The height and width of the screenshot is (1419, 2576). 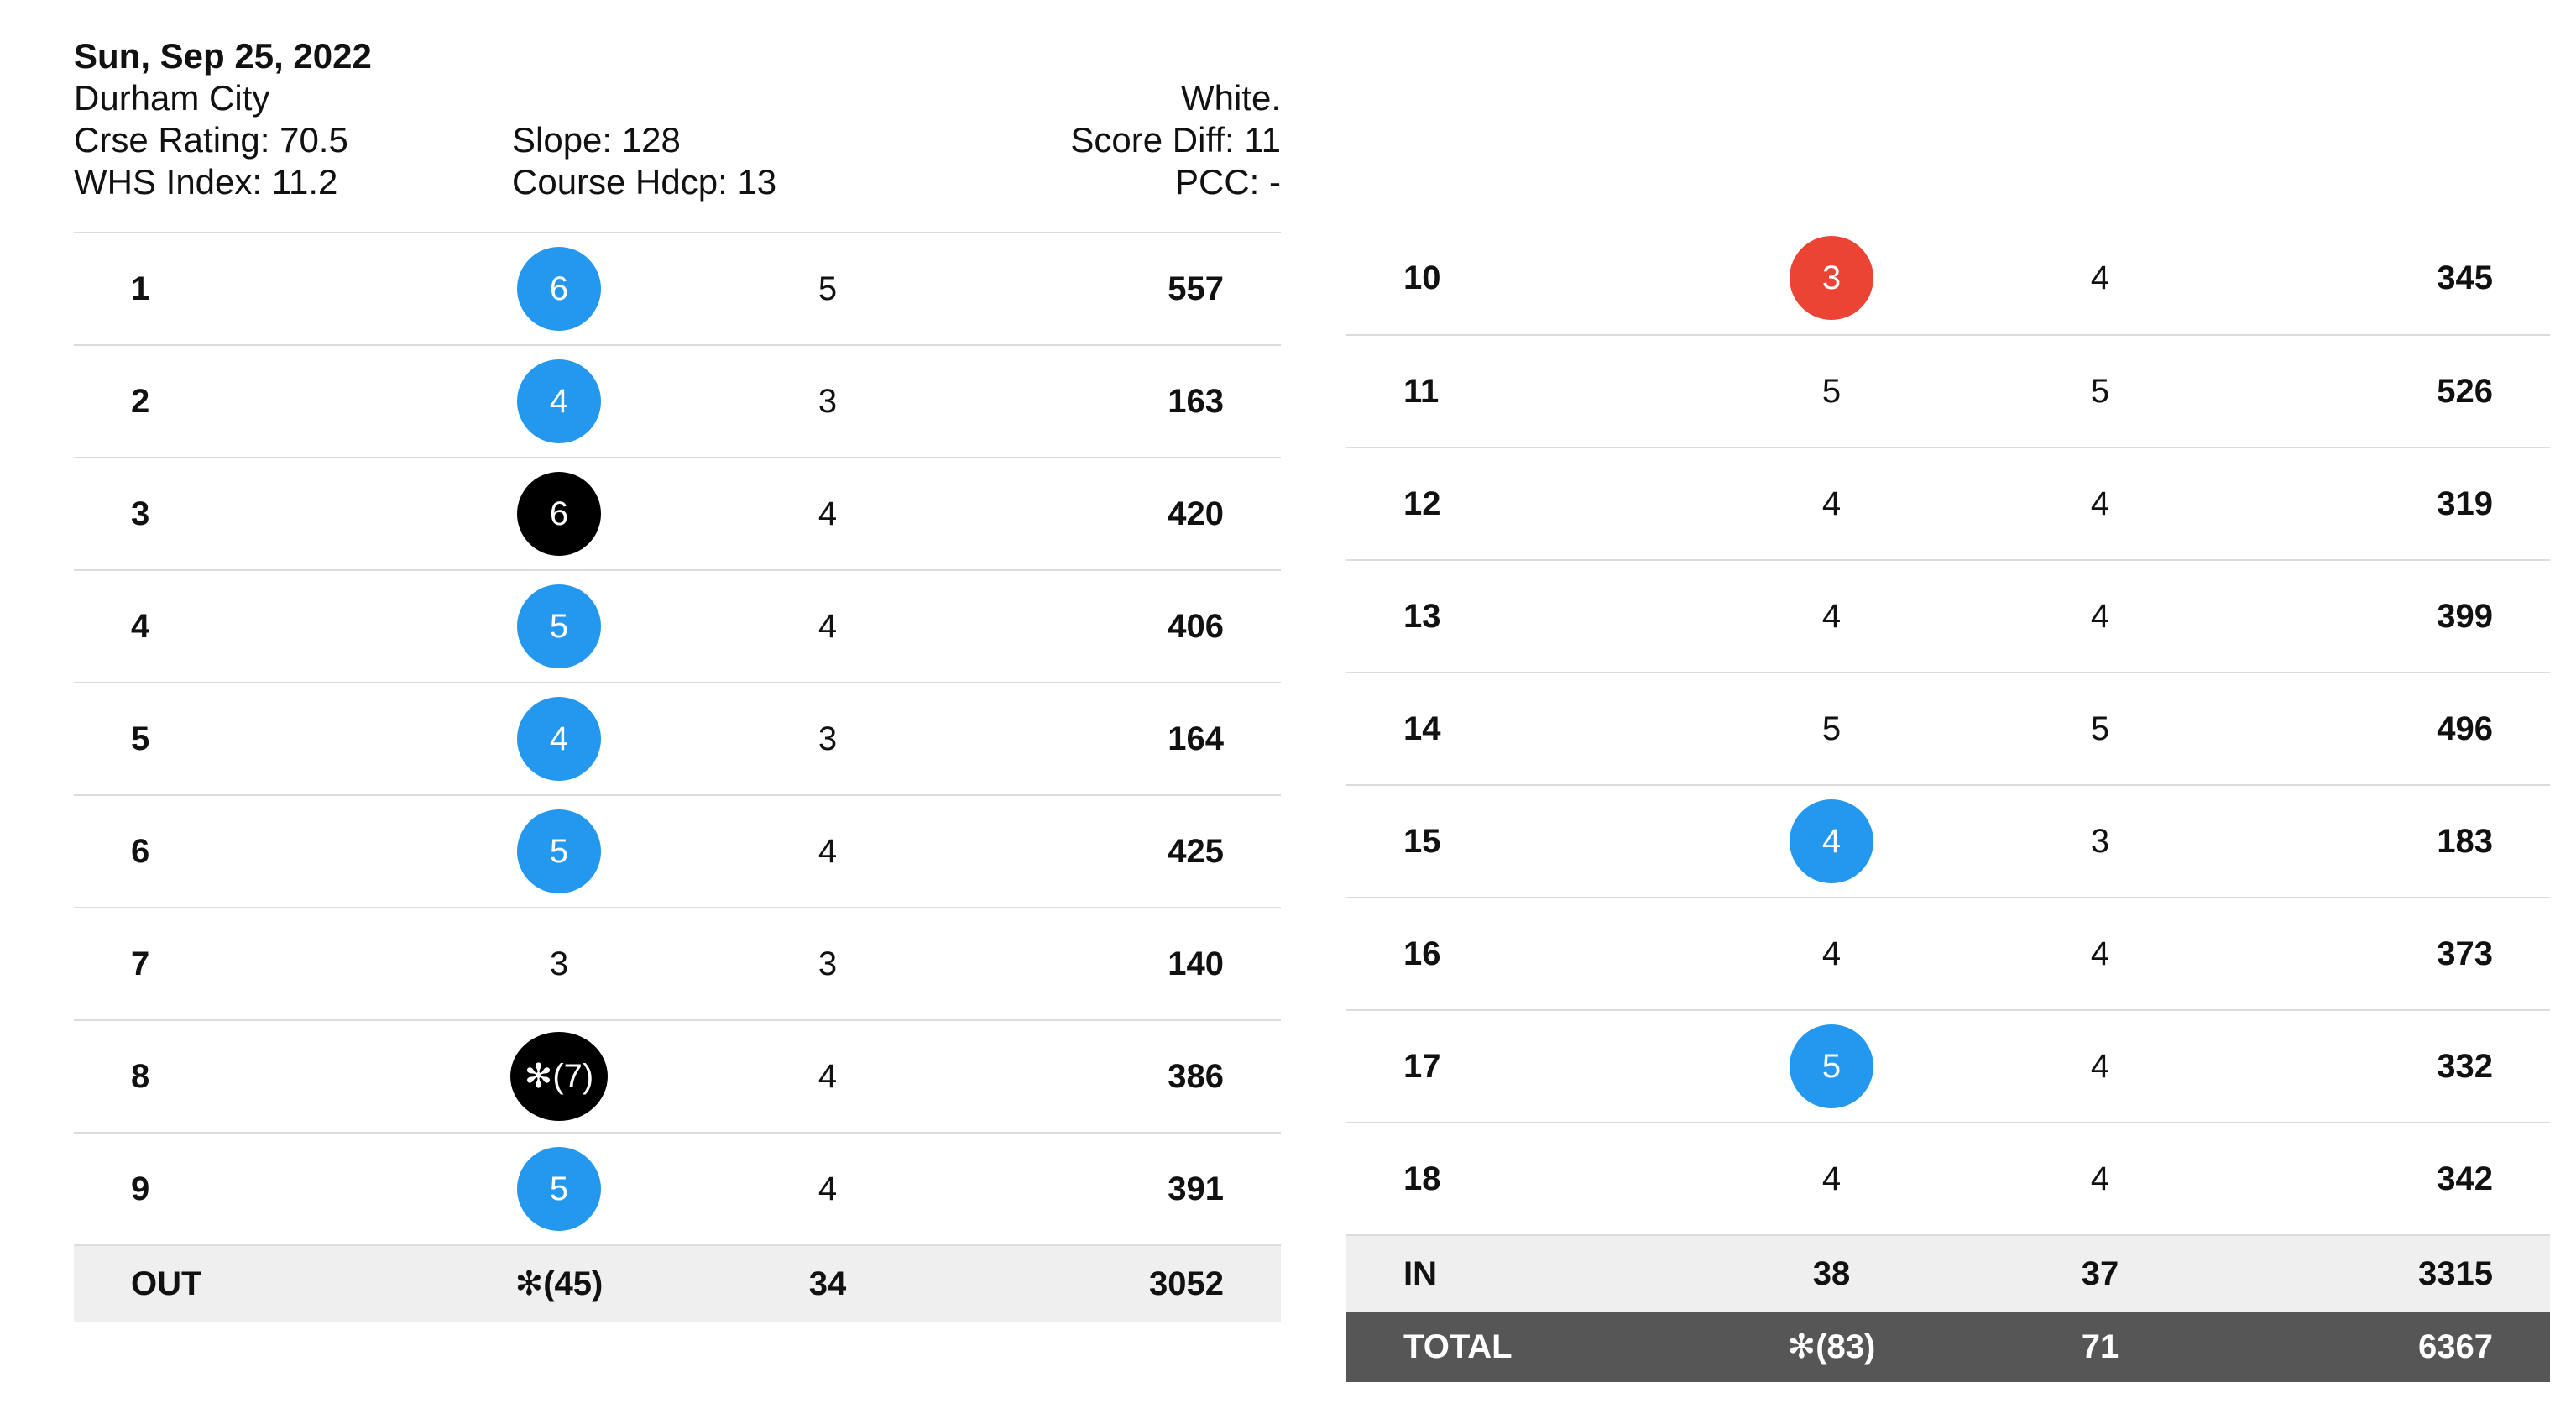 What do you see at coordinates (677, 1188) in the screenshot?
I see `hole-row: 9 5 4 391` at bounding box center [677, 1188].